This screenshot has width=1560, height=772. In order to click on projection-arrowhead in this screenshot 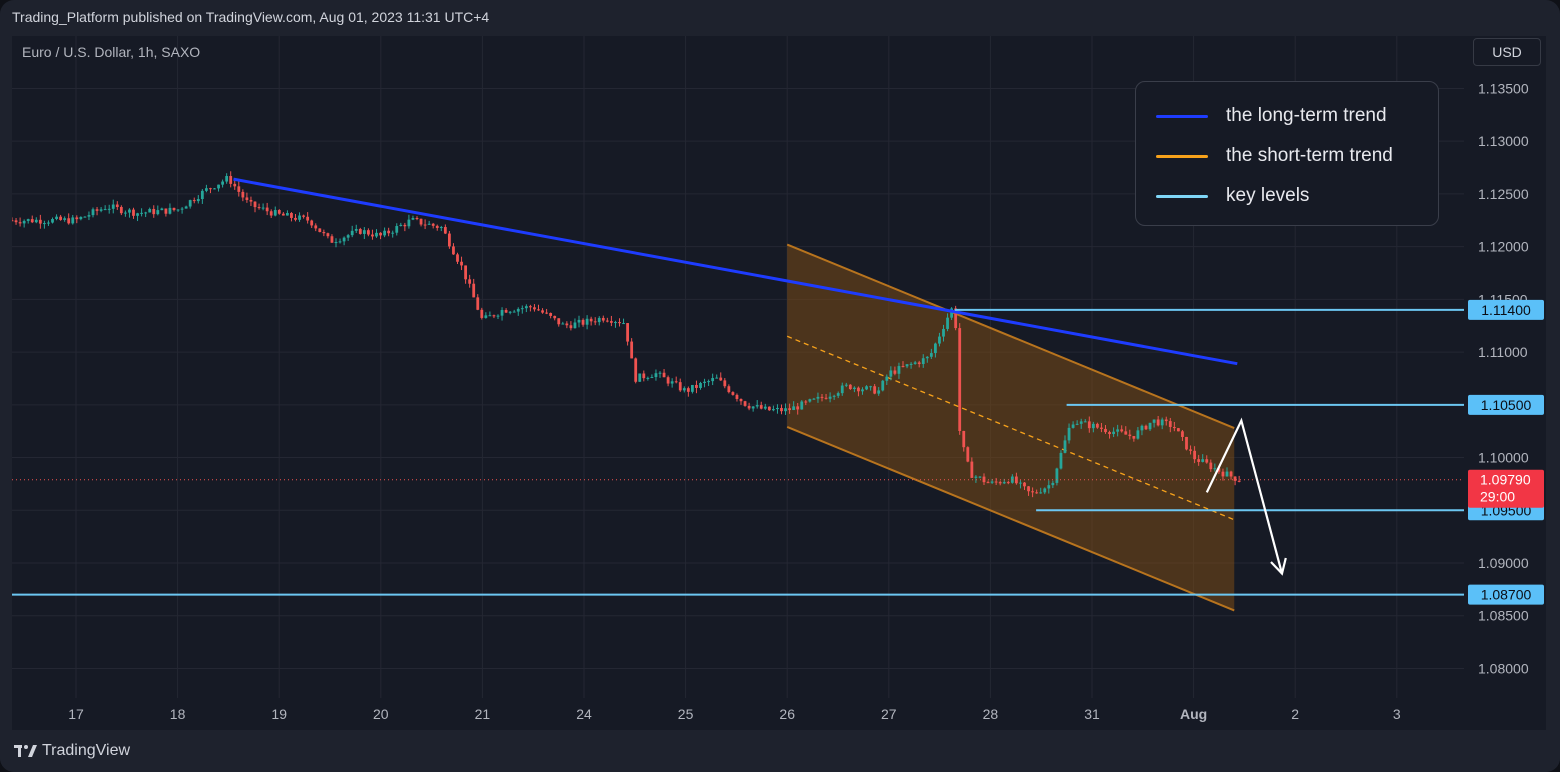, I will do `click(1278, 566)`.